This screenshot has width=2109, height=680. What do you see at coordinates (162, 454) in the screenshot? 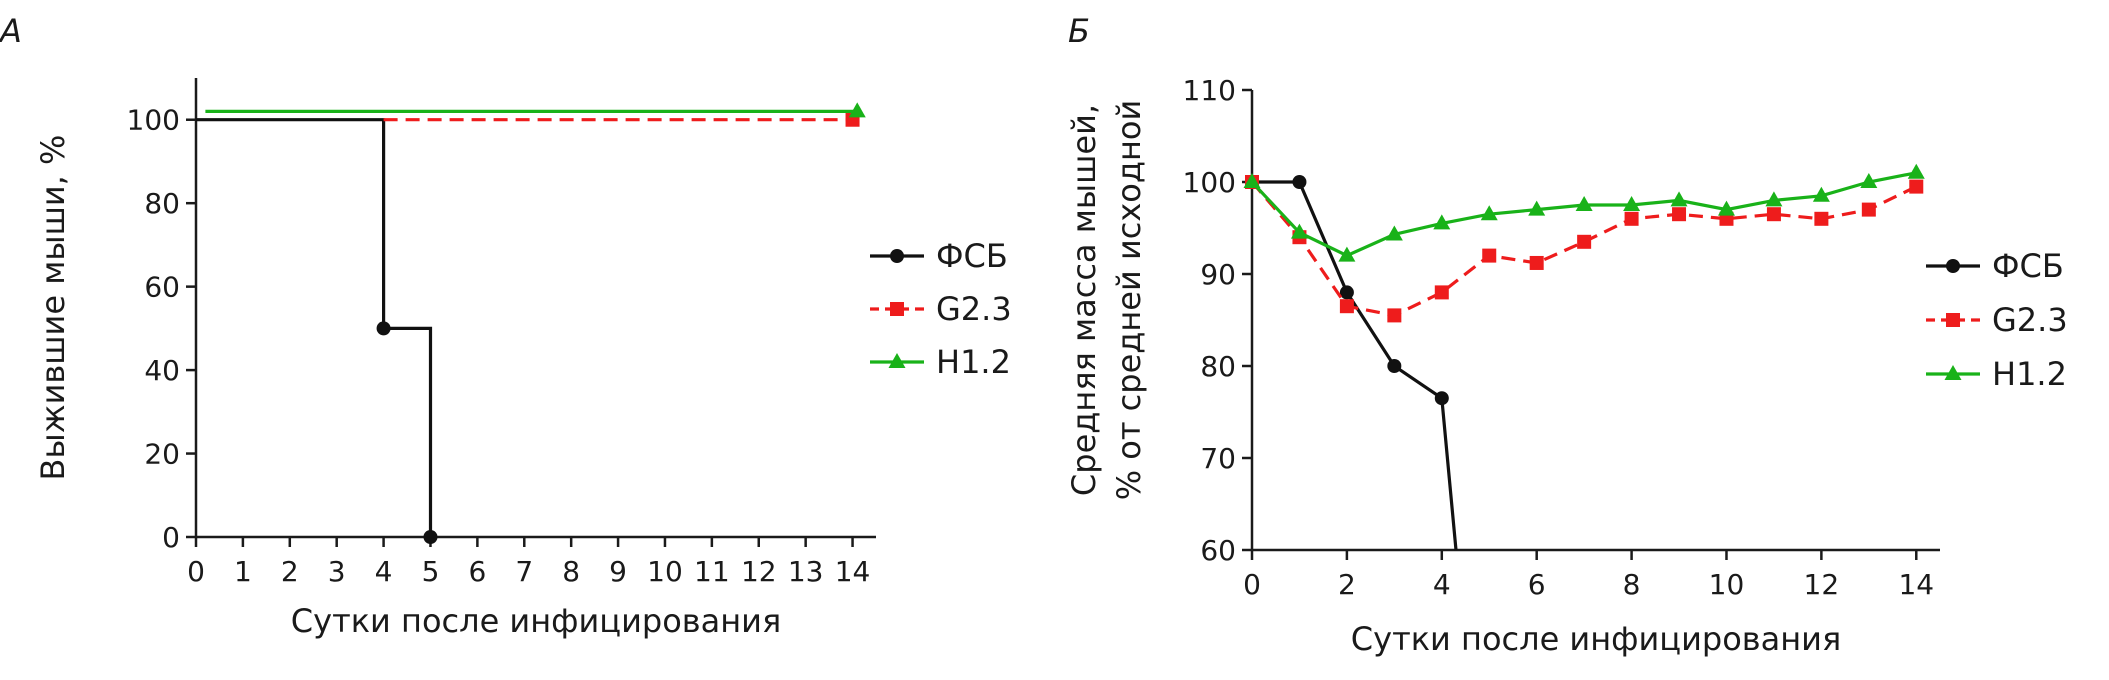
I see `y-tick-label: 20` at bounding box center [162, 454].